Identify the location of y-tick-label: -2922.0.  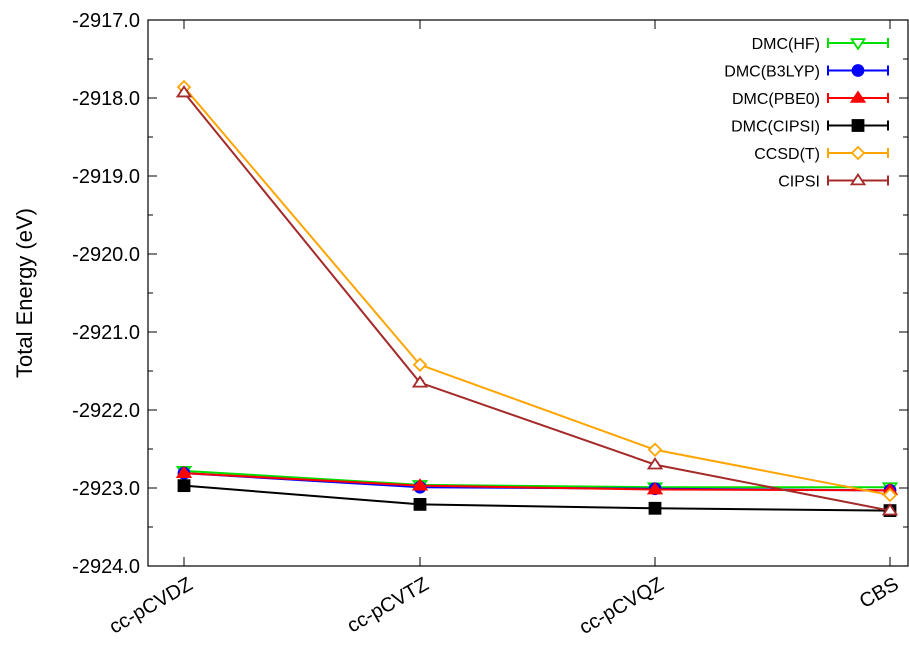
(106, 411).